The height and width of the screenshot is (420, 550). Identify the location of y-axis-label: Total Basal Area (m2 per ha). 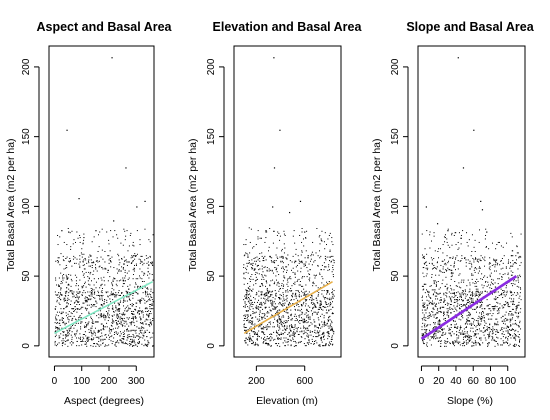
(377, 204).